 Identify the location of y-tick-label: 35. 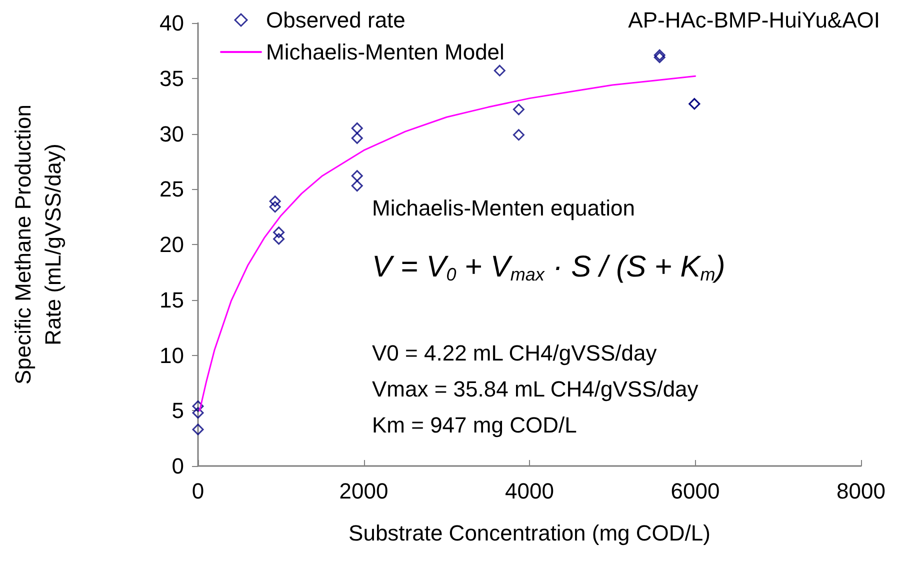
(172, 78).